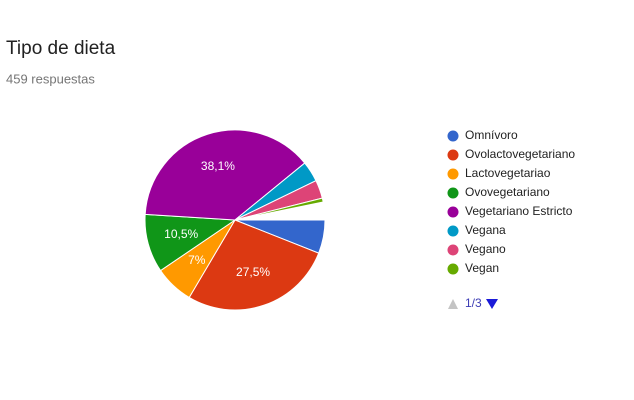 The image size is (634, 400). What do you see at coordinates (492, 304) in the screenshot?
I see `legend-next-page` at bounding box center [492, 304].